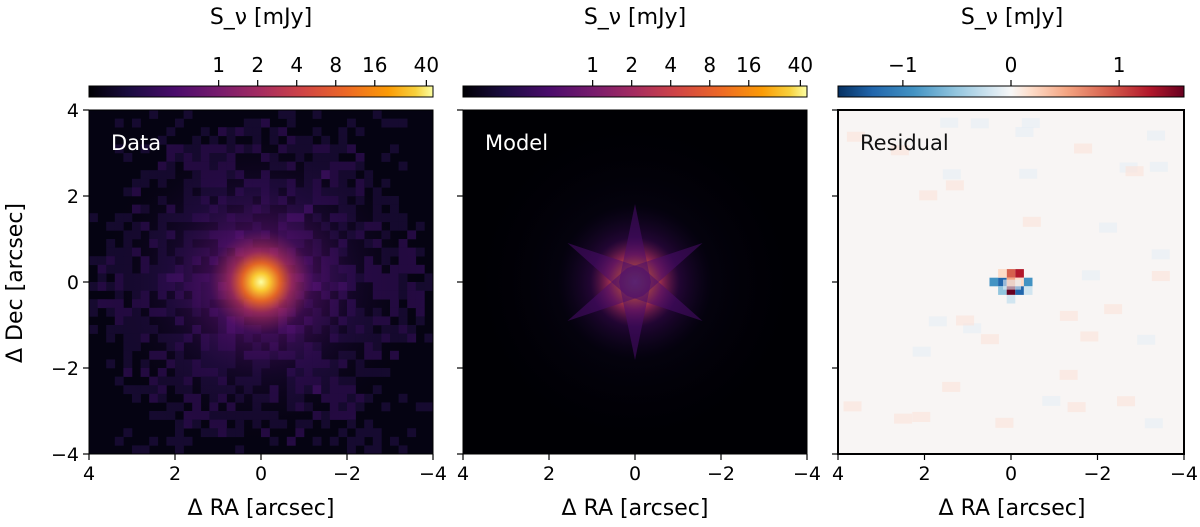 The width and height of the screenshot is (1200, 527). I want to click on colorbar-tick-label: −1, so click(902, 65).